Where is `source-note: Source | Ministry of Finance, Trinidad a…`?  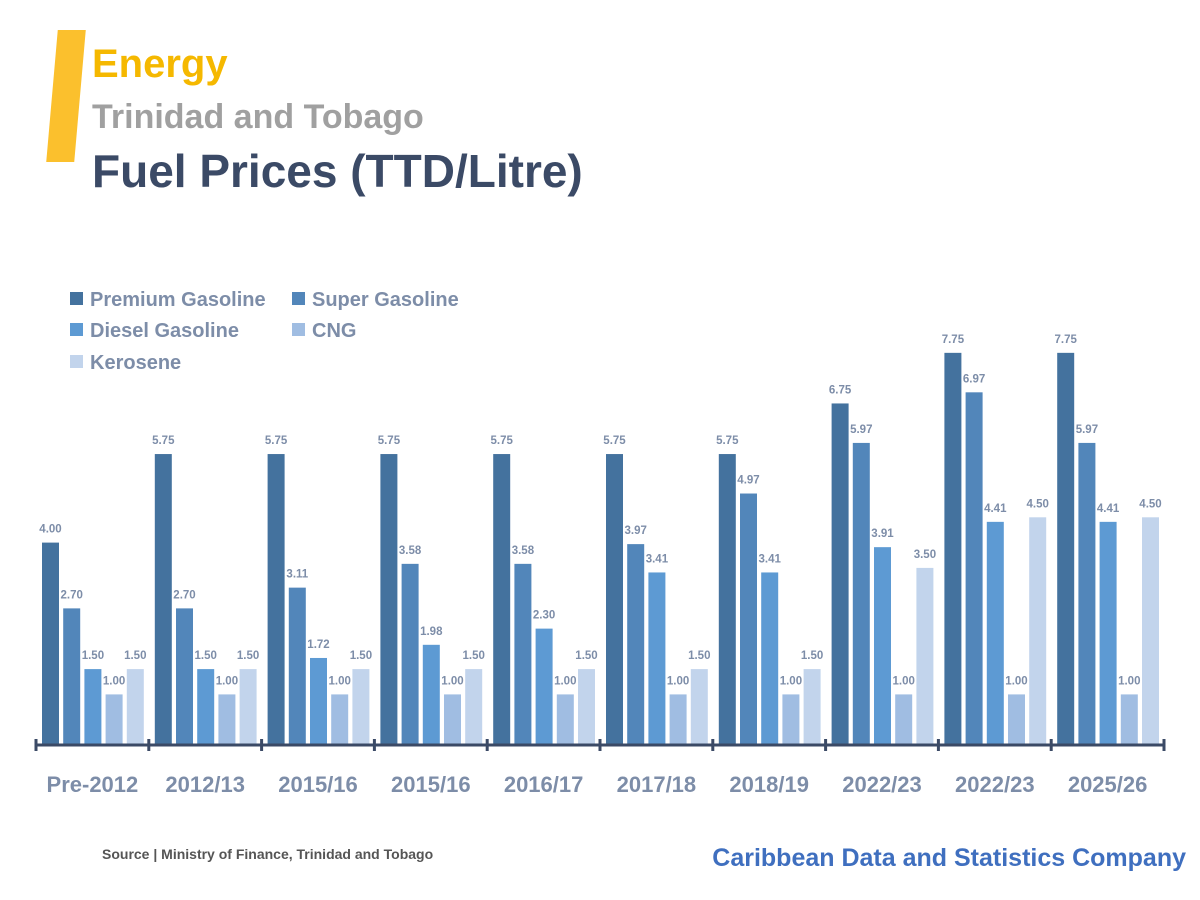
source-note: Source | Ministry of Finance, Trinidad a… is located at coordinates (268, 854).